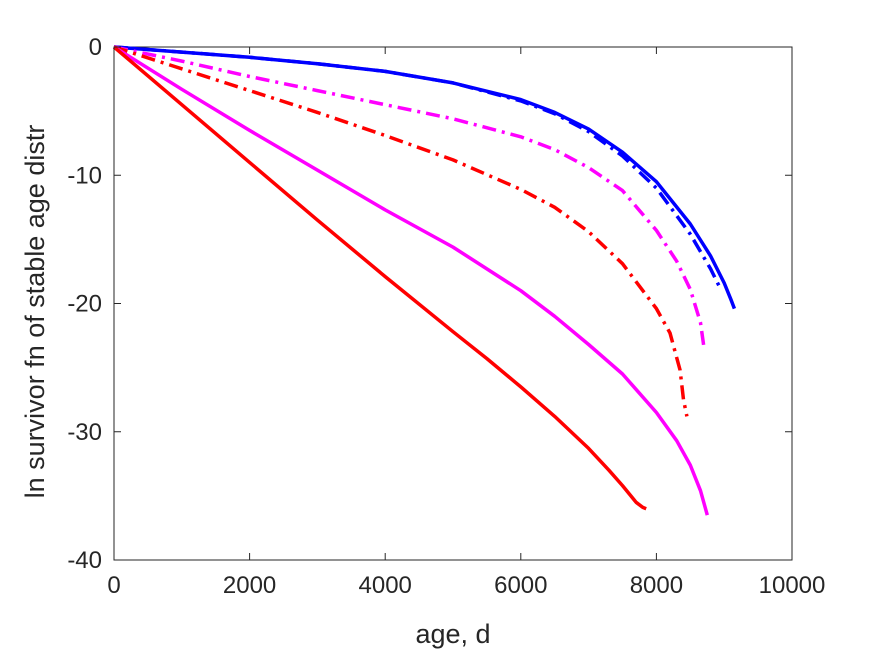 The width and height of the screenshot is (875, 656). What do you see at coordinates (520, 585) in the screenshot?
I see `x-tick-label: 6000` at bounding box center [520, 585].